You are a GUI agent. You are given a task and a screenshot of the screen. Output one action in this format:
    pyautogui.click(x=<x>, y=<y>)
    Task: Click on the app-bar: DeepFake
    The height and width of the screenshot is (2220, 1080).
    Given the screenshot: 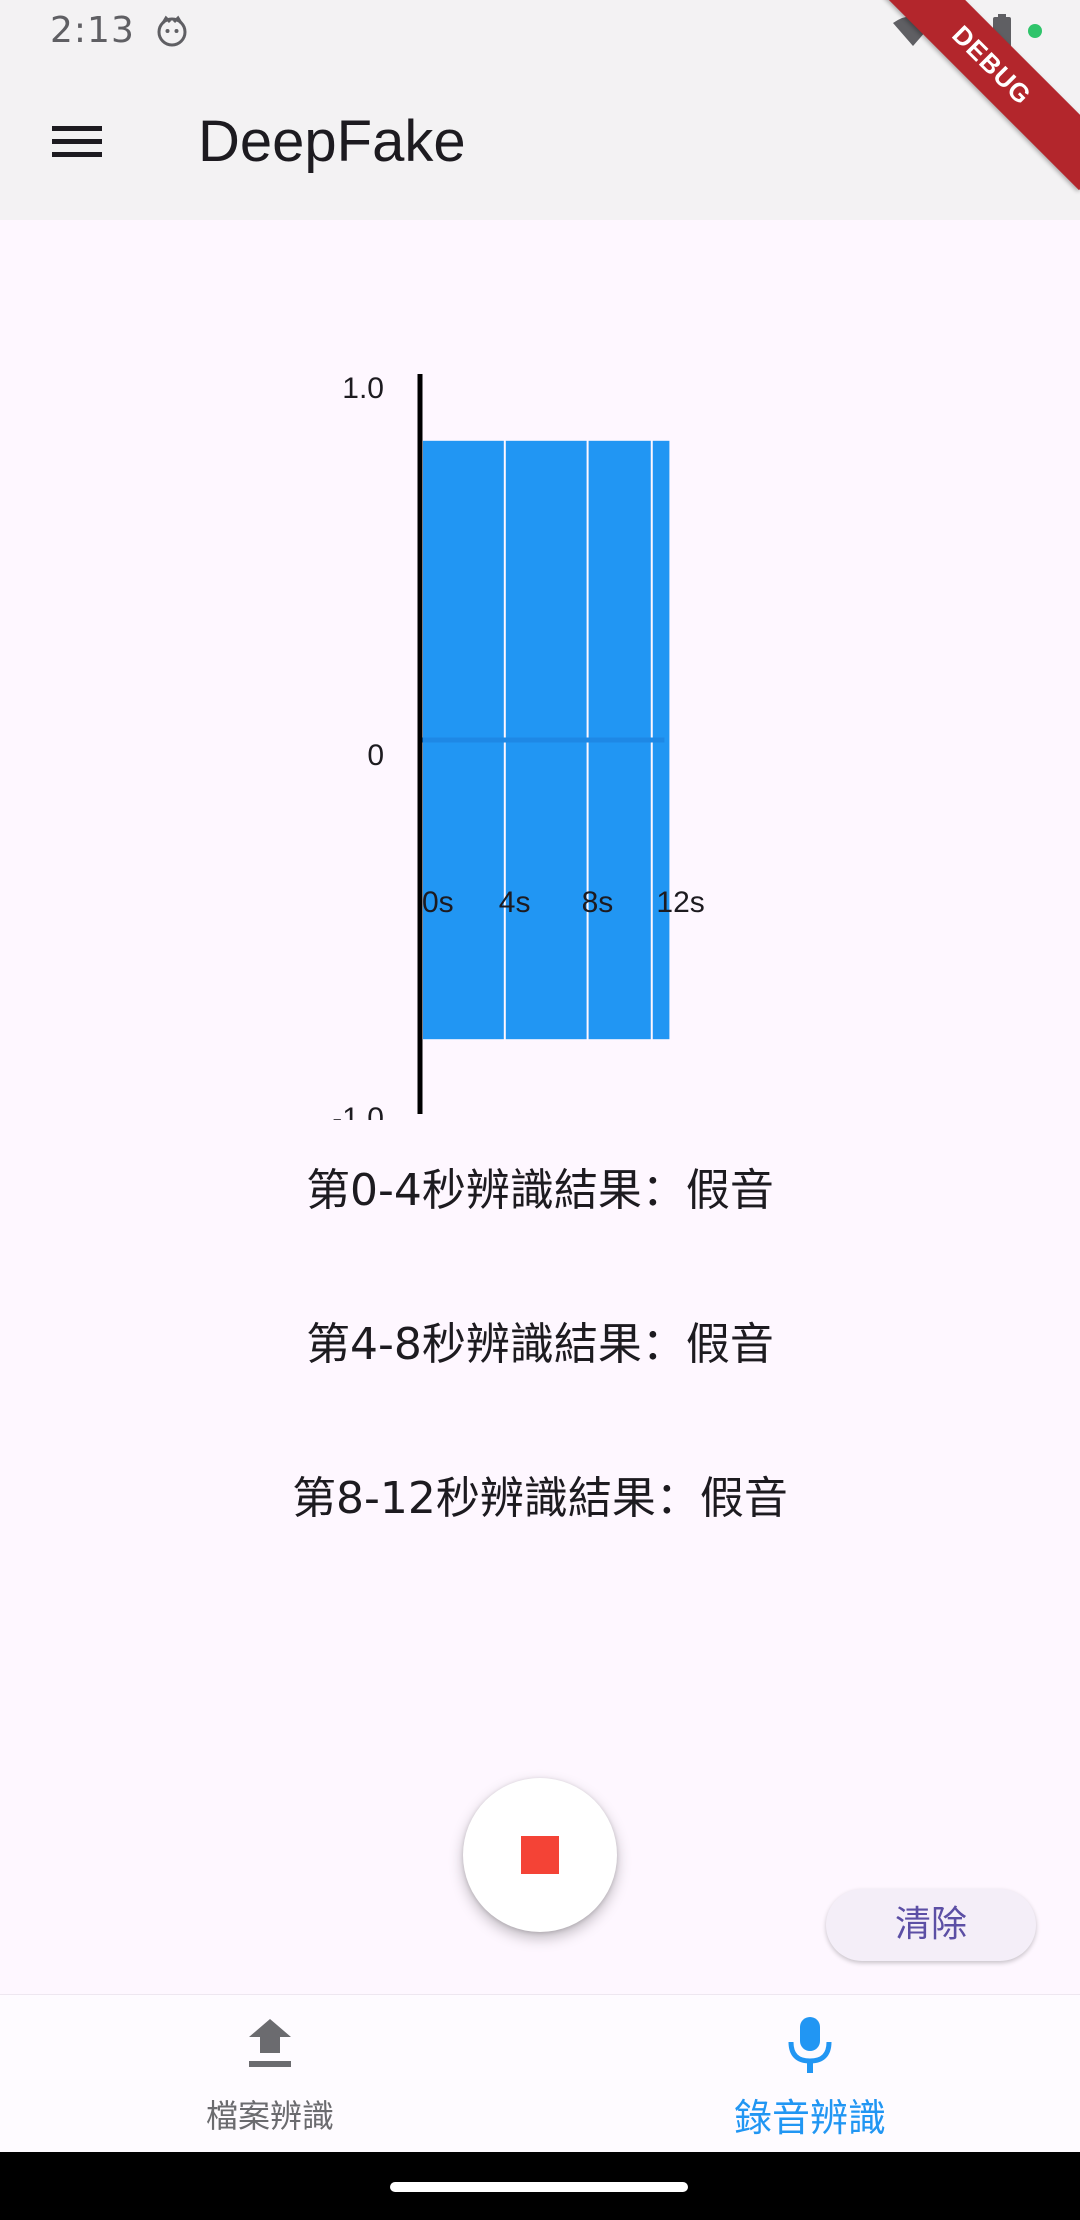 What is the action you would take?
    pyautogui.click(x=540, y=142)
    